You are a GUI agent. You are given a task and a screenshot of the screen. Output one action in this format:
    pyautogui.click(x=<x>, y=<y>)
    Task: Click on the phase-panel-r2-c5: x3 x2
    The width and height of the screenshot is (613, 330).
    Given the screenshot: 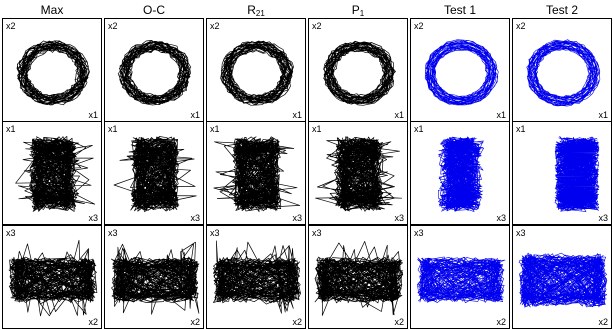 What is the action you would take?
    pyautogui.click(x=562, y=277)
    